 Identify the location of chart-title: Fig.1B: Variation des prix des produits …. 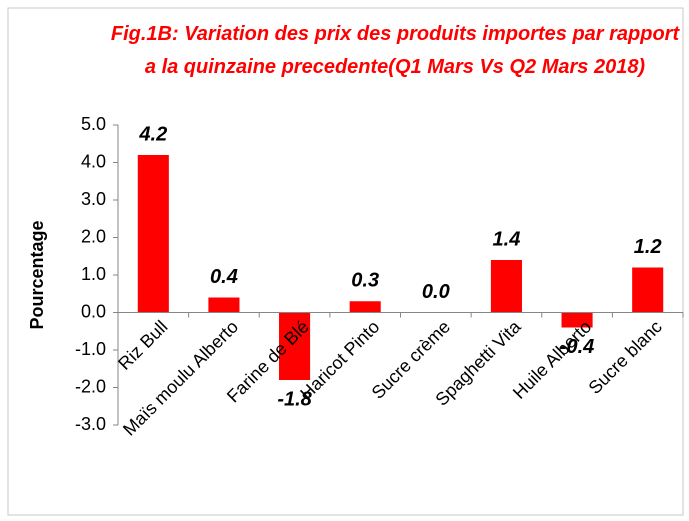
(395, 50).